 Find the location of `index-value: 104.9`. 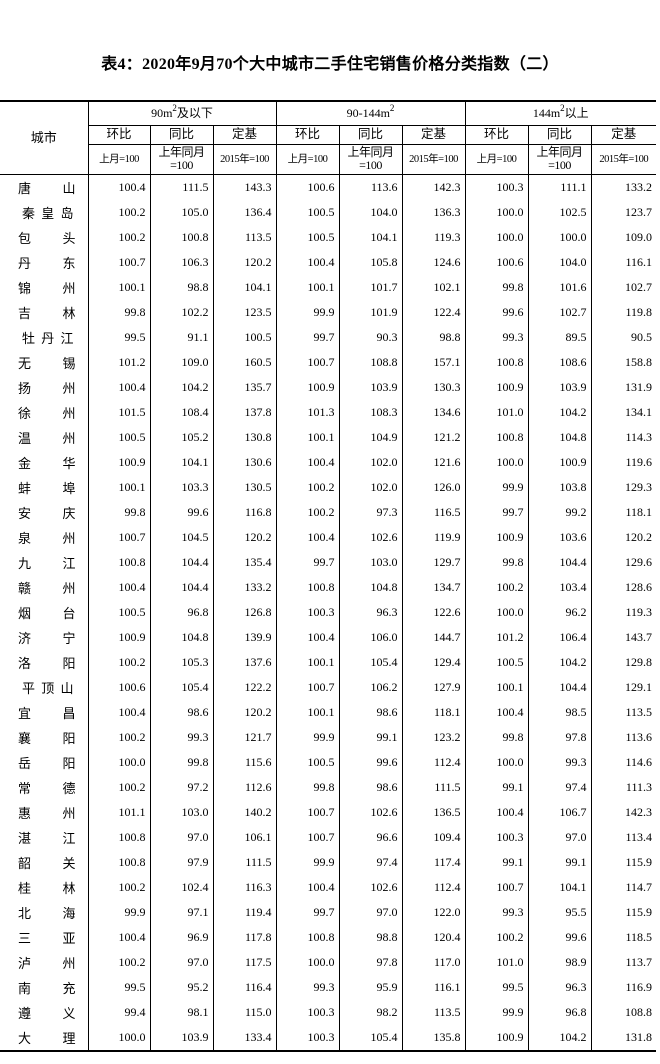

index-value: 104.9 is located at coordinates (370, 437).